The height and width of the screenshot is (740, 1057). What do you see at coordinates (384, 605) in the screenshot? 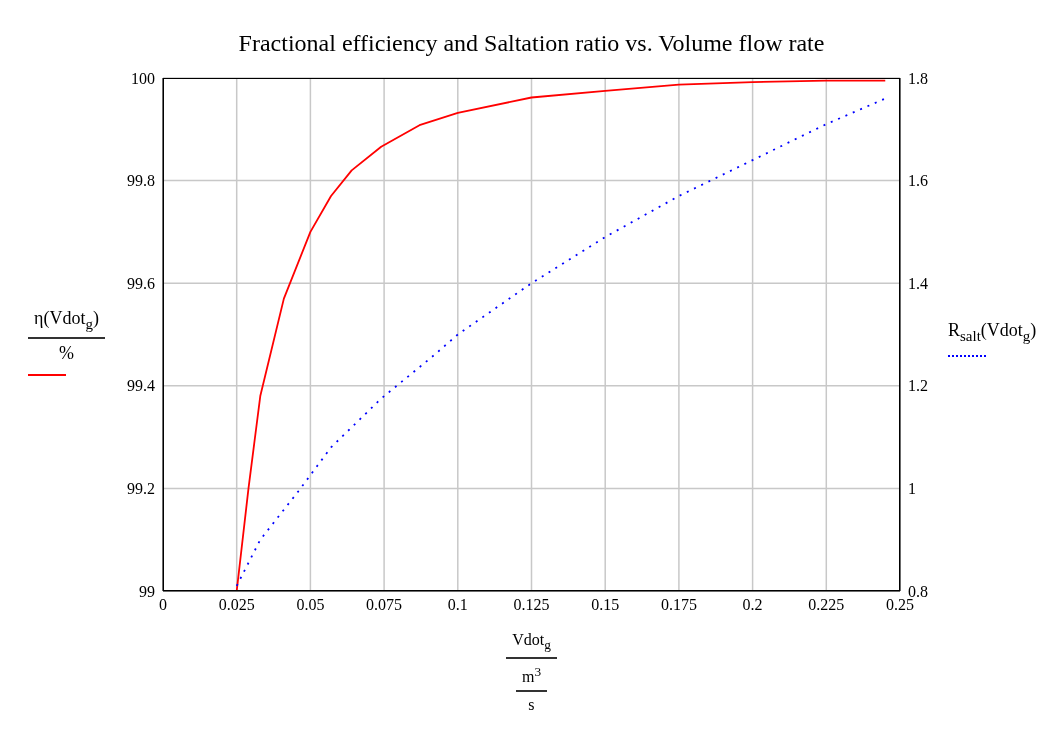
I see `x-tick-label: 0.075` at bounding box center [384, 605].